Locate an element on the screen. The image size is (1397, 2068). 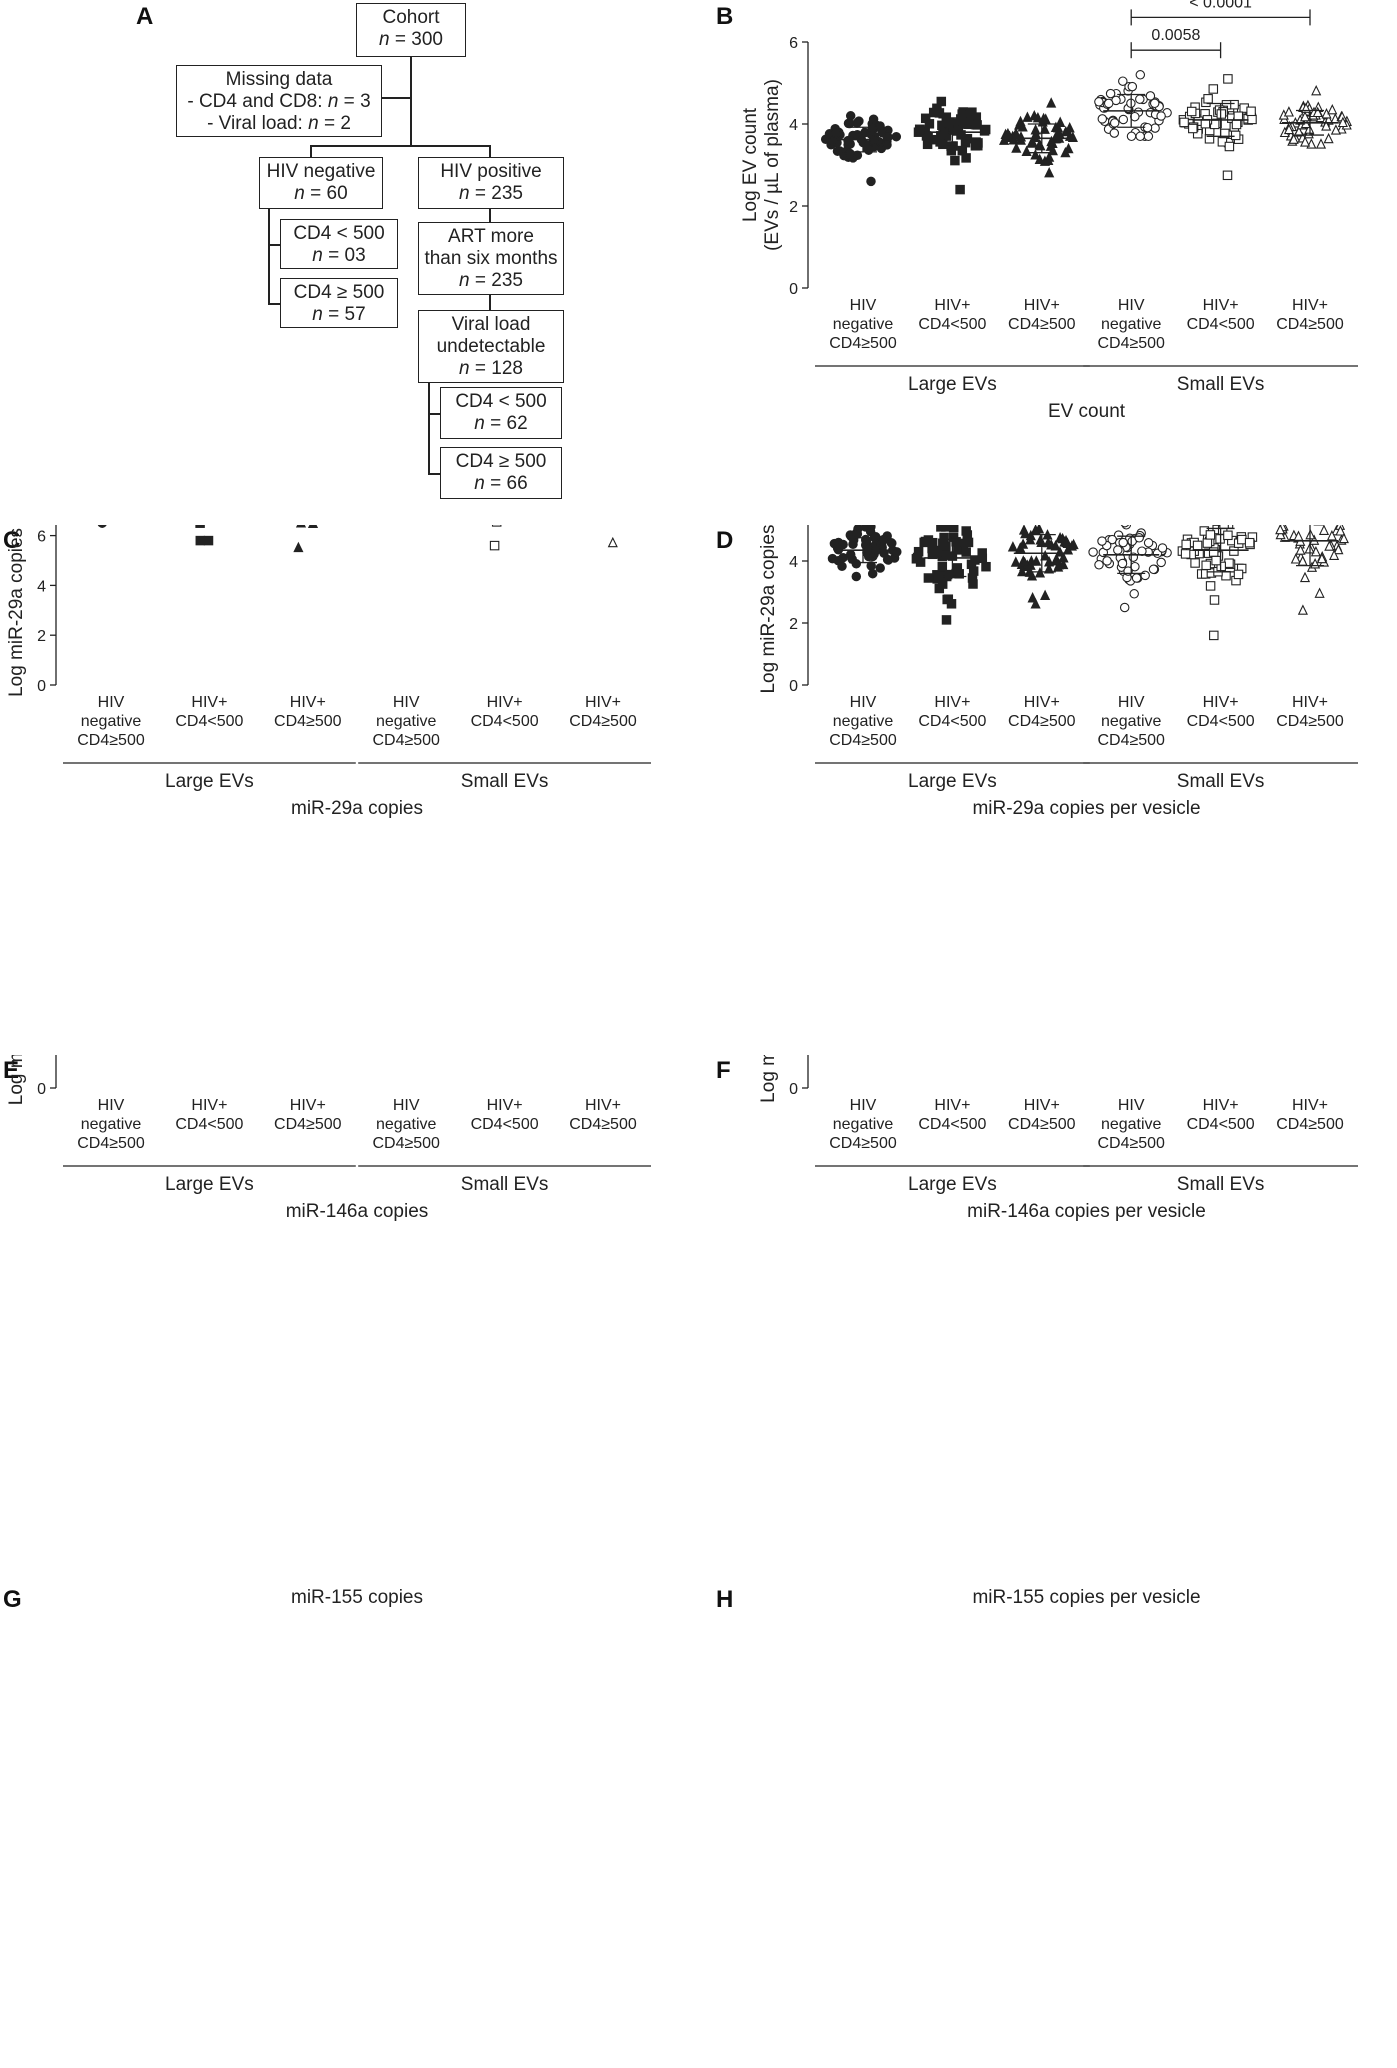
panel-letter-h: H is located at coordinates (725, 1599).